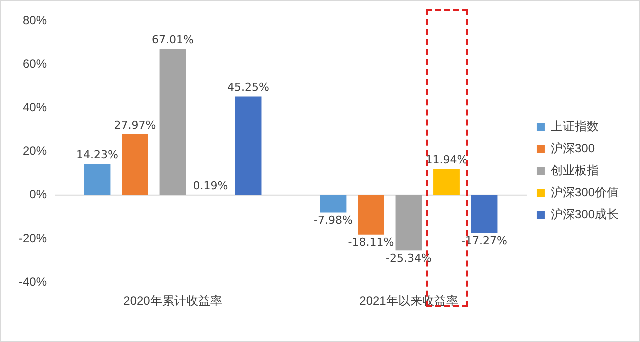 This screenshot has height=342, width=640. Describe the element at coordinates (173, 40) in the screenshot. I see `data-label: 67.01%` at that location.